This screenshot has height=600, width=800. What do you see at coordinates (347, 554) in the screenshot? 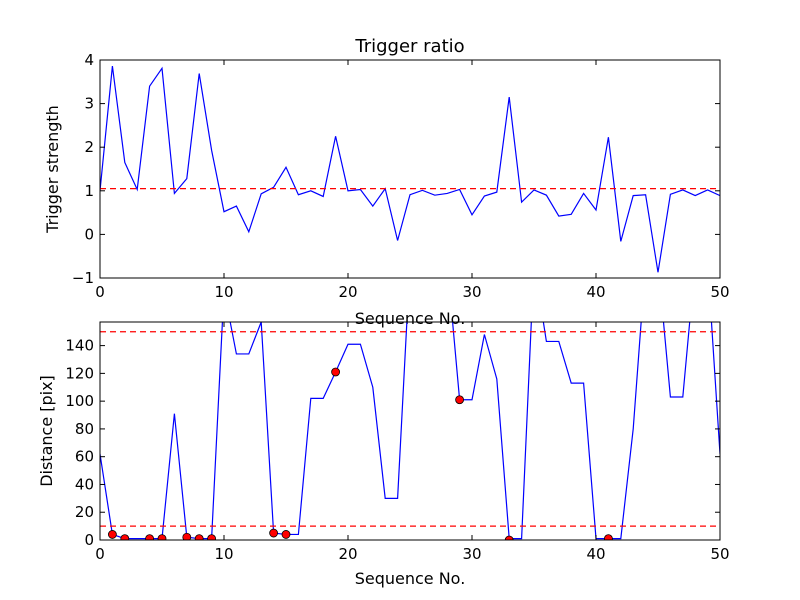
I see `bottom-x-tick-label: 20` at bounding box center [347, 554].